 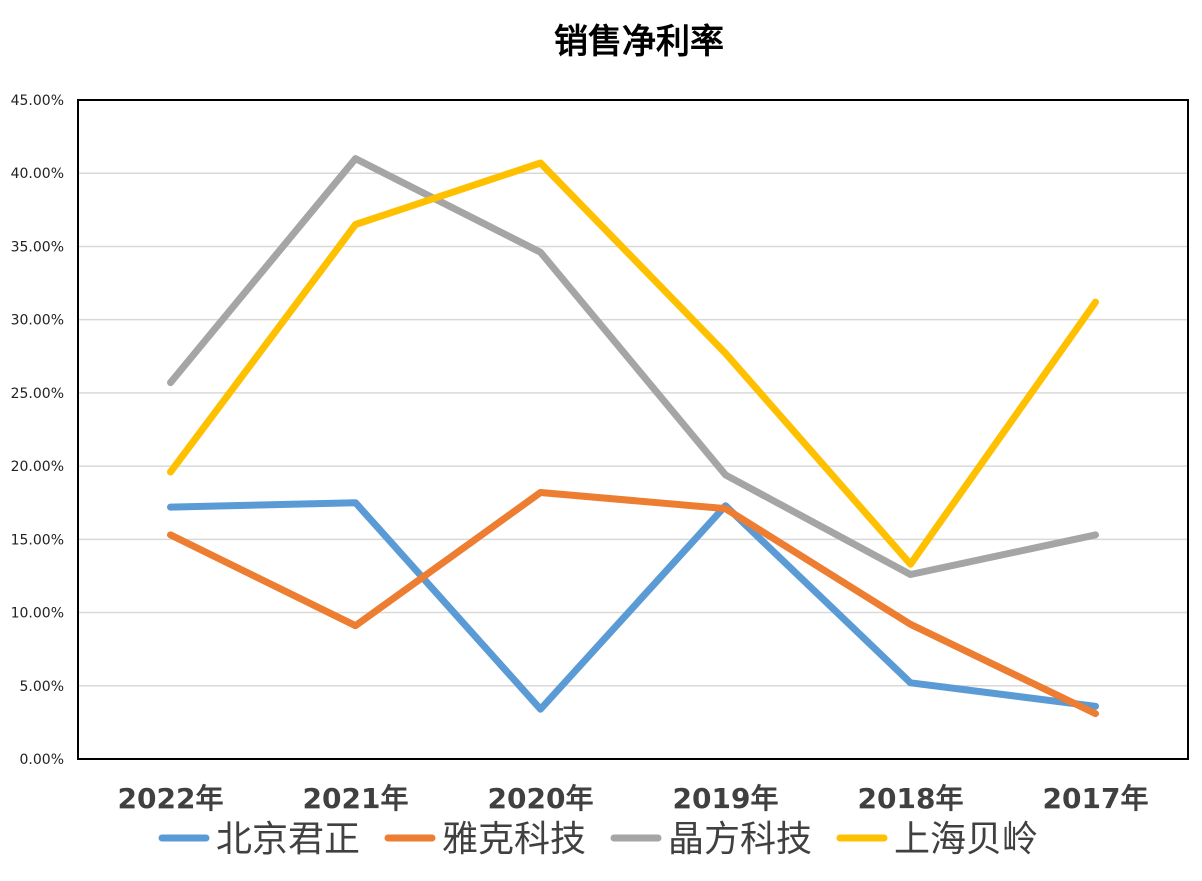 What do you see at coordinates (726, 798) in the screenshot?
I see `x-tick-label: 2019年` at bounding box center [726, 798].